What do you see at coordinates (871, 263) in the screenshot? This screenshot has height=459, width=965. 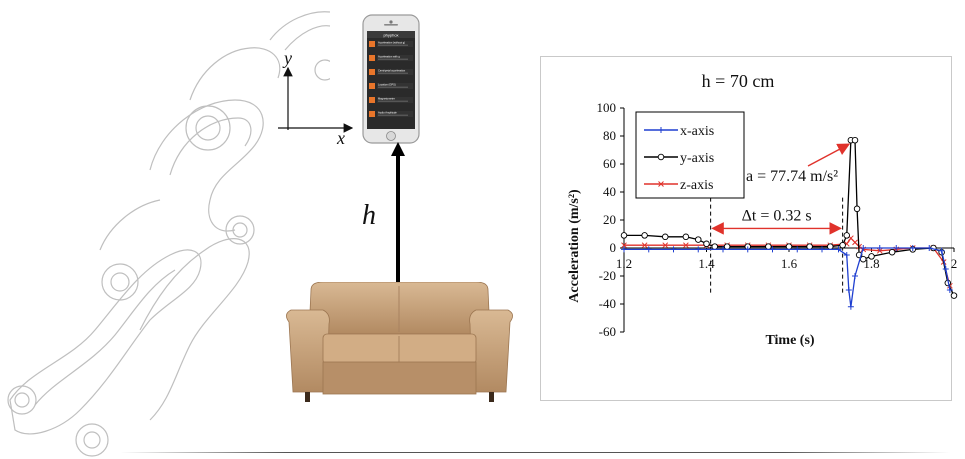 I see `chart-x-tick-label: 1.8` at bounding box center [871, 263].